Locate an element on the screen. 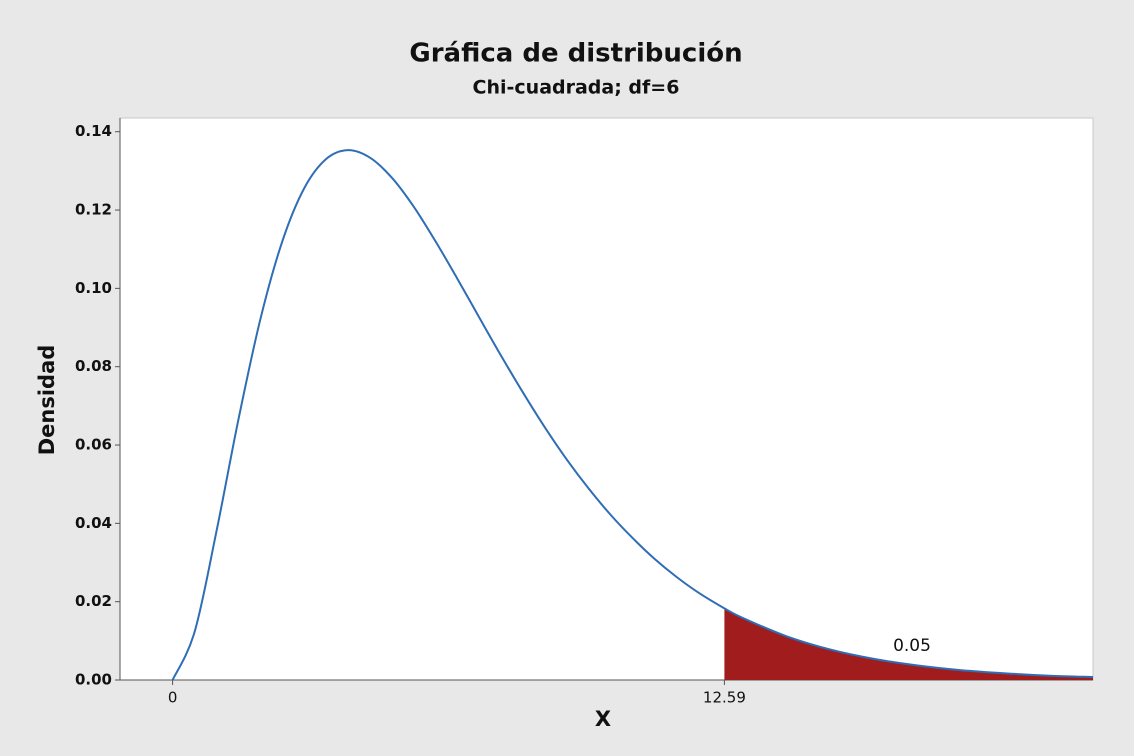 This screenshot has height=756, width=1134. y-tick-label: 0.04 is located at coordinates (93, 523).